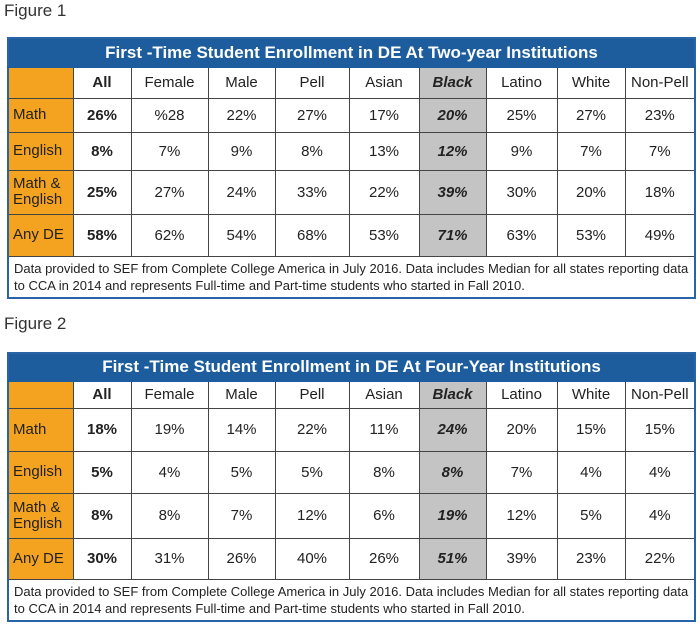  I want to click on cell: %28, so click(169, 115).